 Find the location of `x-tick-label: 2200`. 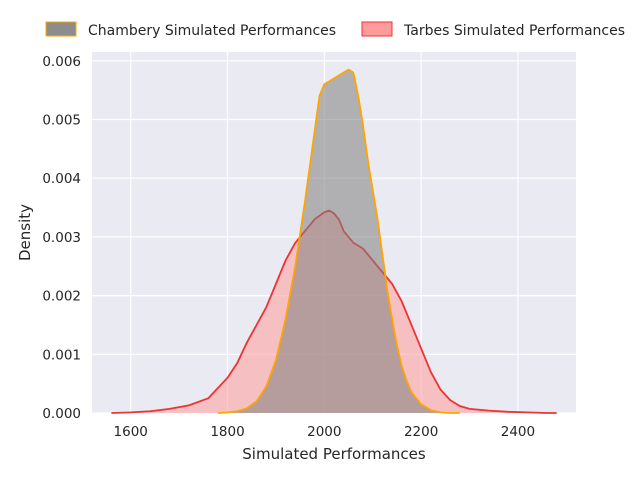

x-tick-label: 2200 is located at coordinates (421, 432).